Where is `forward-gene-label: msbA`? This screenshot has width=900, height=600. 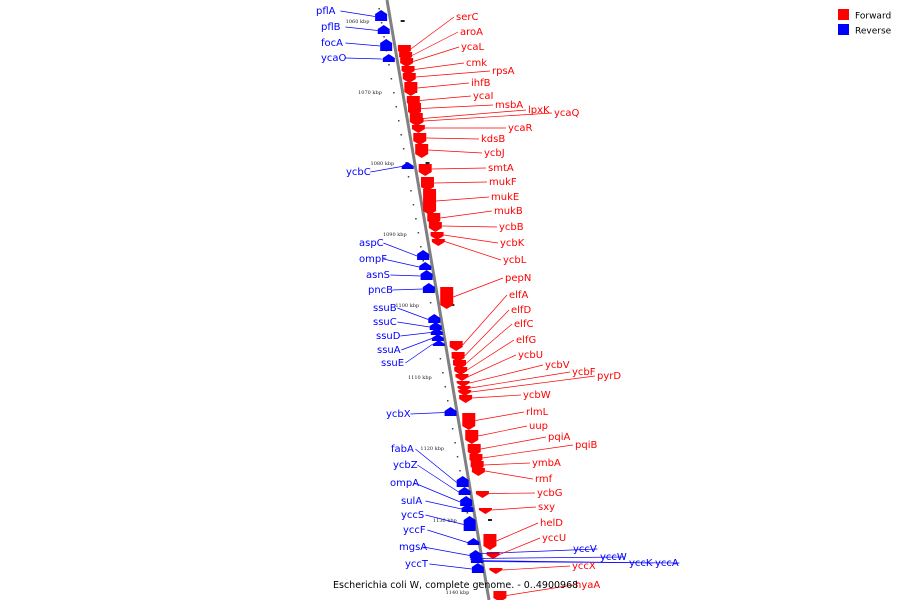 forward-gene-label: msbA is located at coordinates (509, 105).